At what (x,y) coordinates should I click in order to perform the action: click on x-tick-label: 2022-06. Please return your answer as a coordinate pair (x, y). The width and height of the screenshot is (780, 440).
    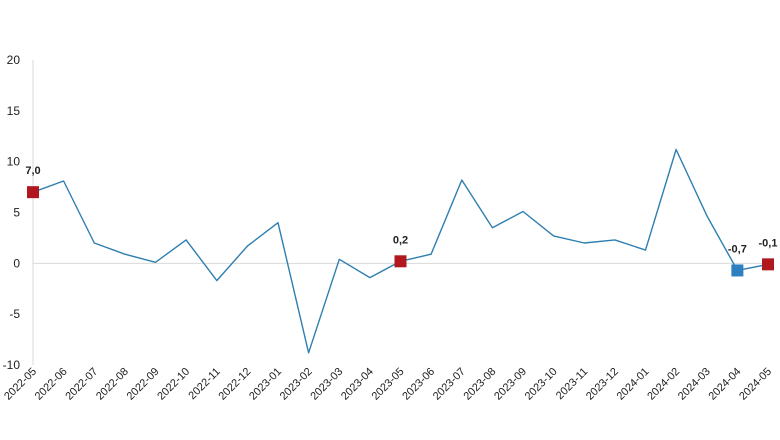
    Looking at the image, I should click on (51, 384).